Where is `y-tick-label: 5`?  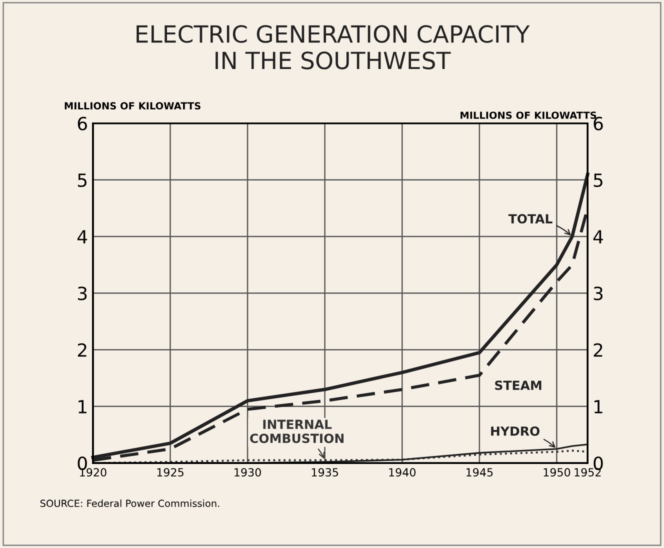 y-tick-label: 5 is located at coordinates (82, 181).